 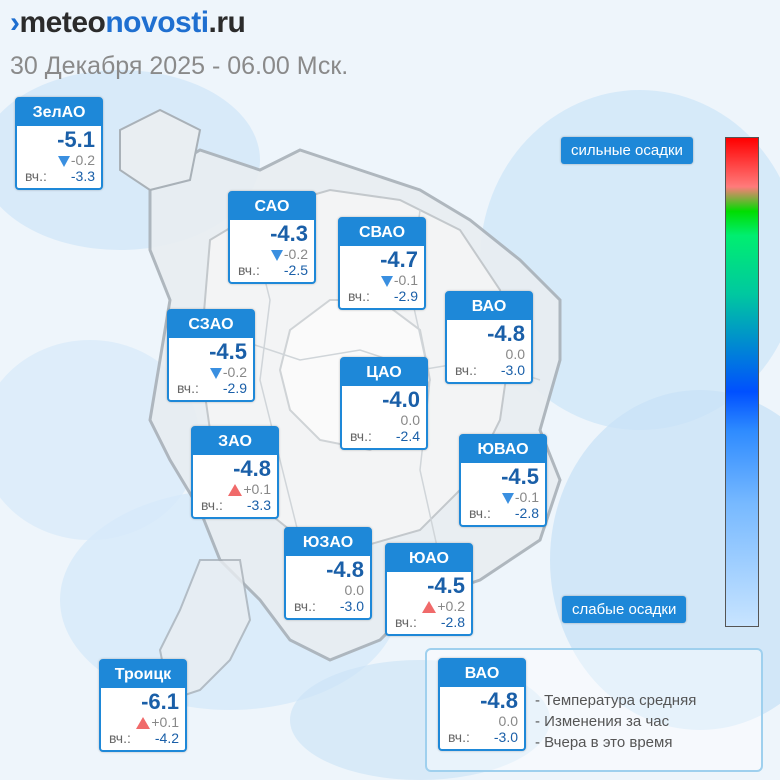 What do you see at coordinates (289, 233) in the screenshot?
I see `temperature: -4.3` at bounding box center [289, 233].